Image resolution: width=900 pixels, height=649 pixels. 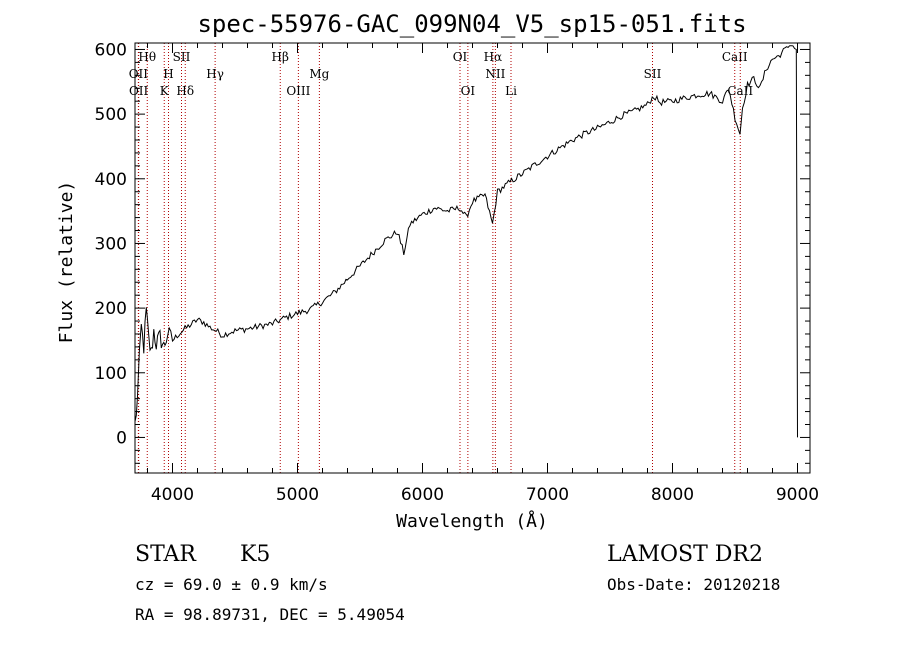 I want to click on object-class: STAR, so click(x=166, y=554).